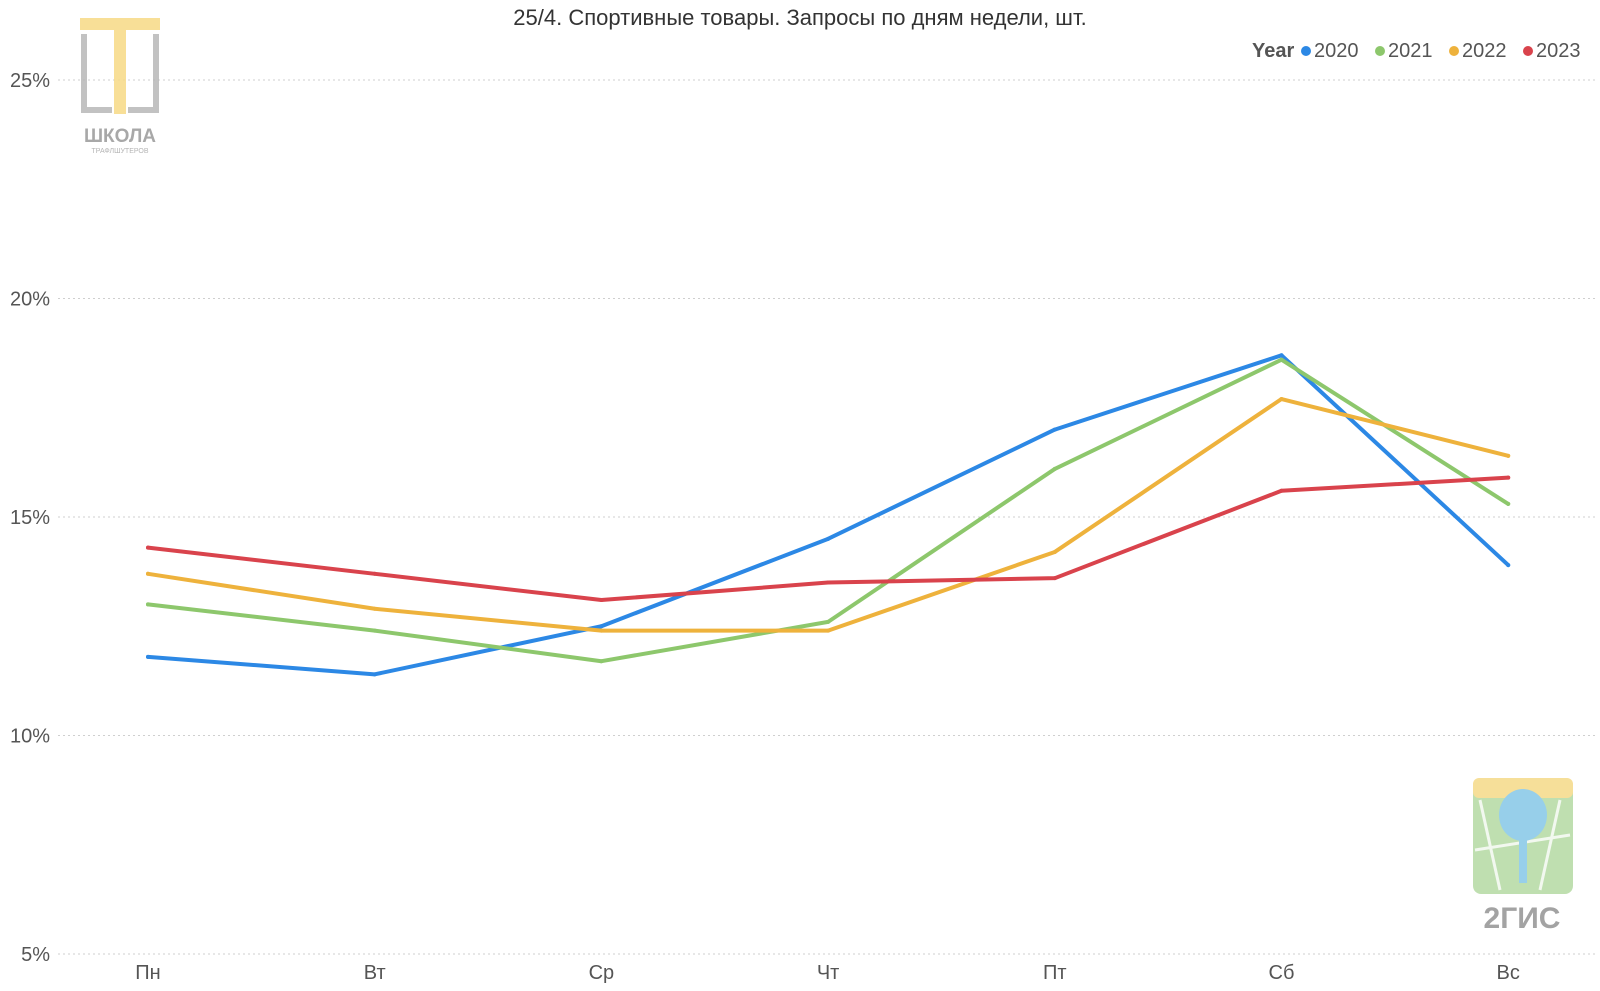 This screenshot has width=1600, height=991. I want to click on school-logo-subtitle: ТРАФЛШУТЕРОВ, so click(119, 151).